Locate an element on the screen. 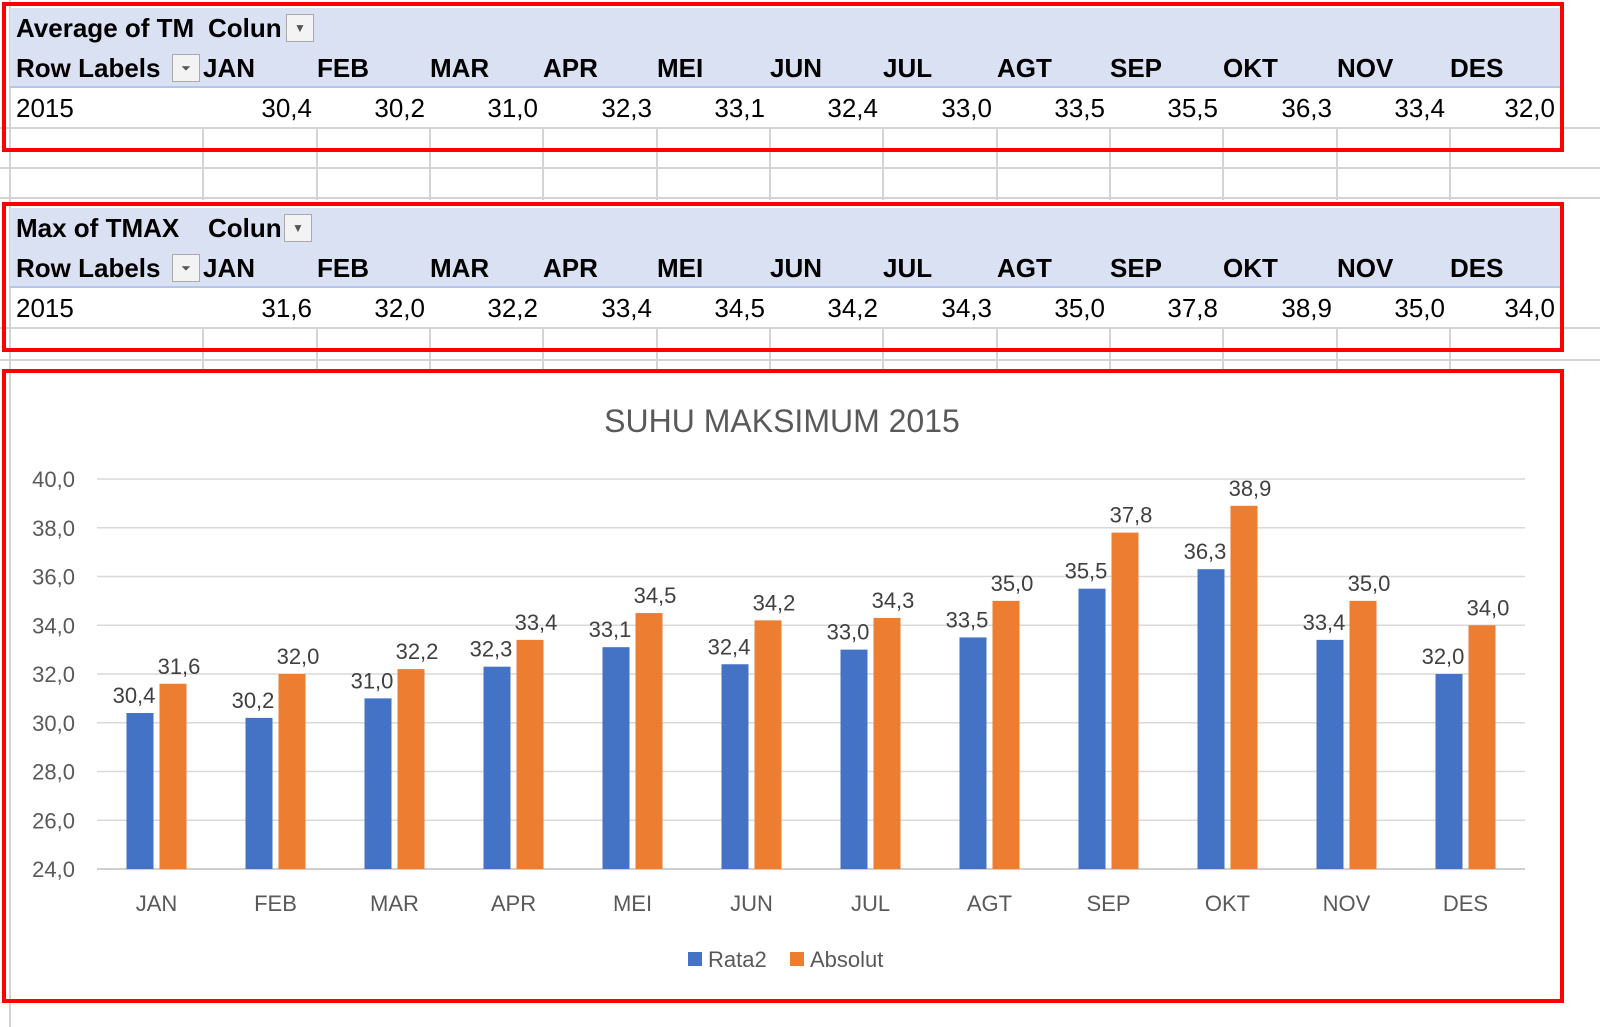 The width and height of the screenshot is (1600, 1027). data-label: 30,2 is located at coordinates (253, 700).